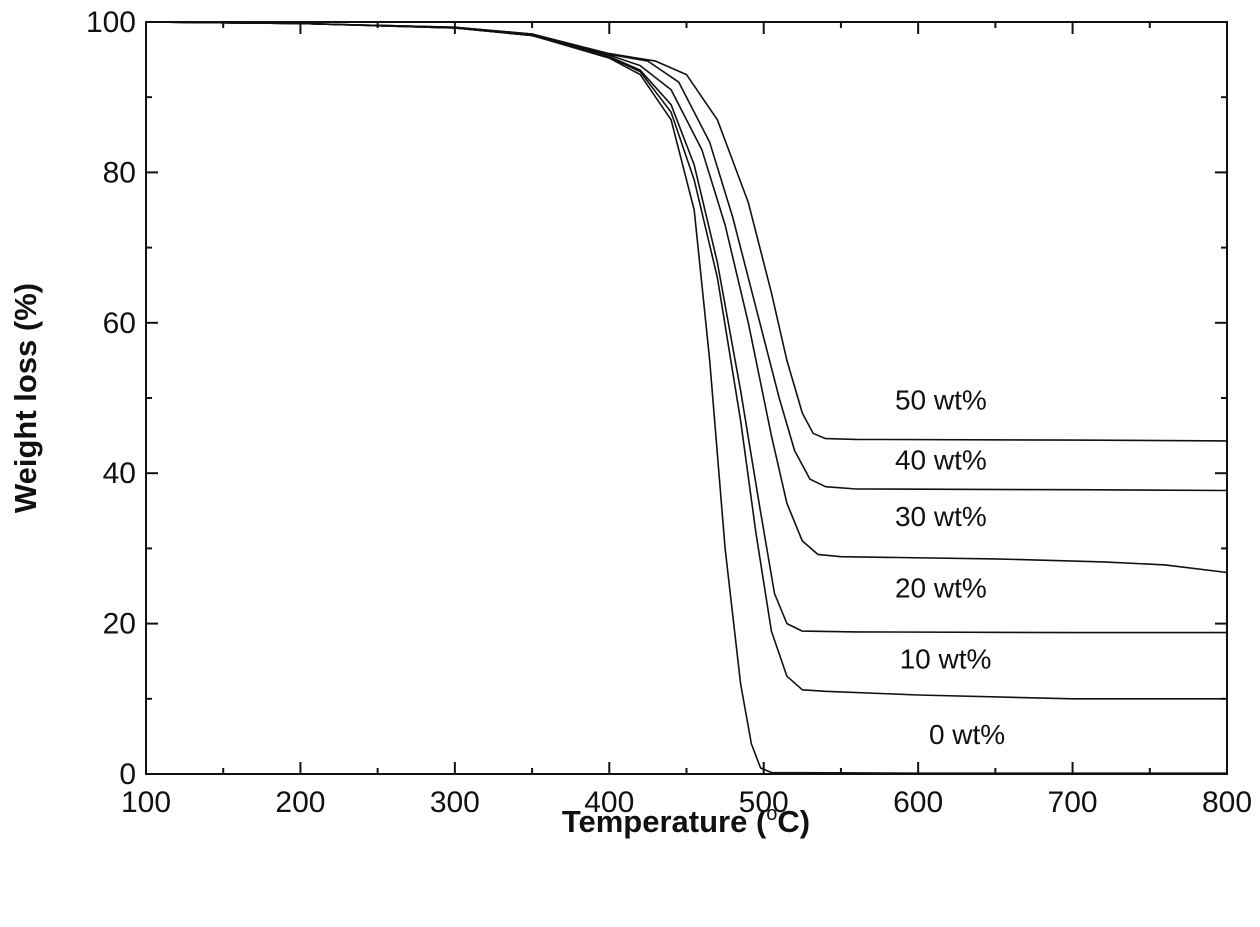 The image size is (1260, 927). I want to click on series-label: 20 wt%, so click(941, 587).